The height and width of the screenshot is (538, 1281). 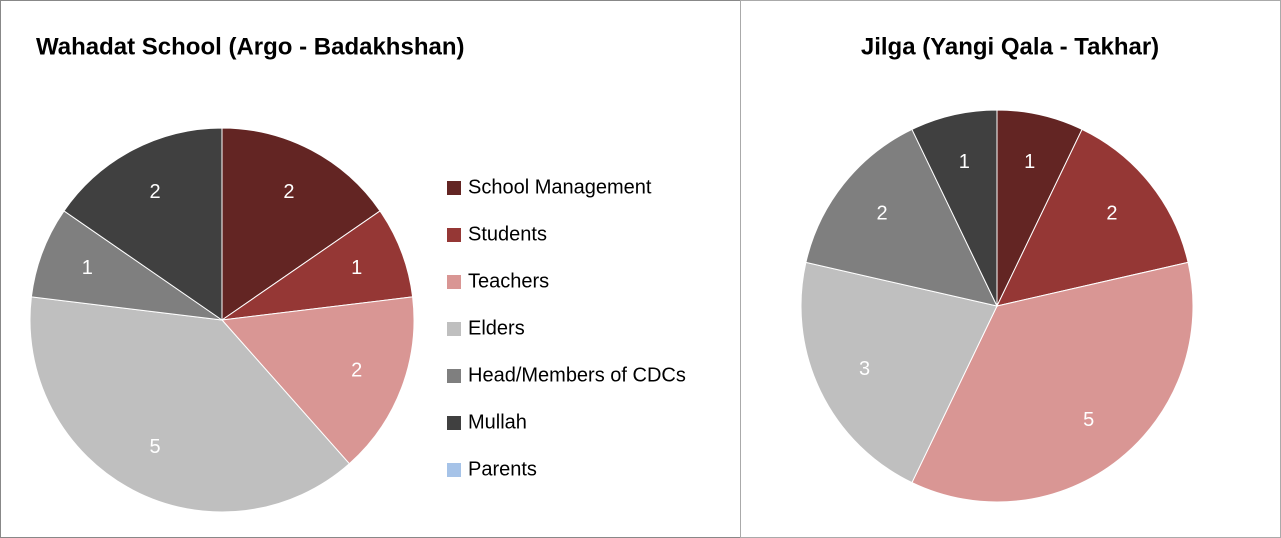 I want to click on legend-label: Head/Members of CDCs, so click(x=577, y=375).